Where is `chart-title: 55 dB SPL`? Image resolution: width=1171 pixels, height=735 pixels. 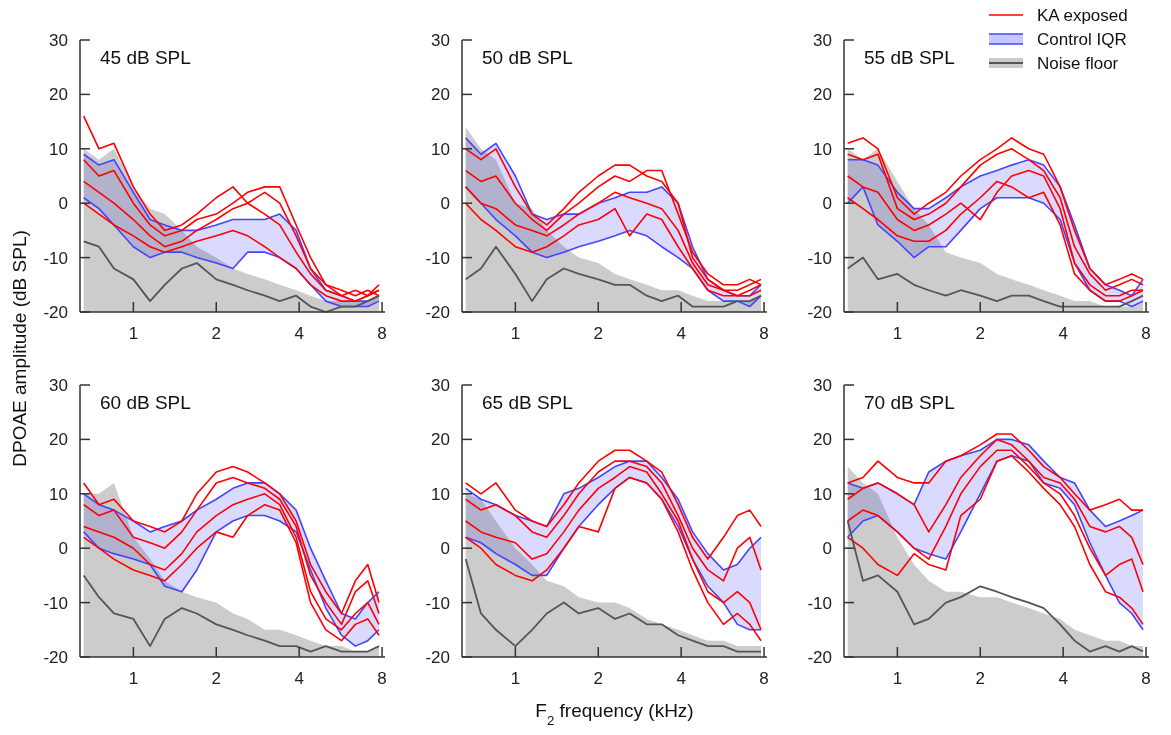
chart-title: 55 dB SPL is located at coordinates (909, 57).